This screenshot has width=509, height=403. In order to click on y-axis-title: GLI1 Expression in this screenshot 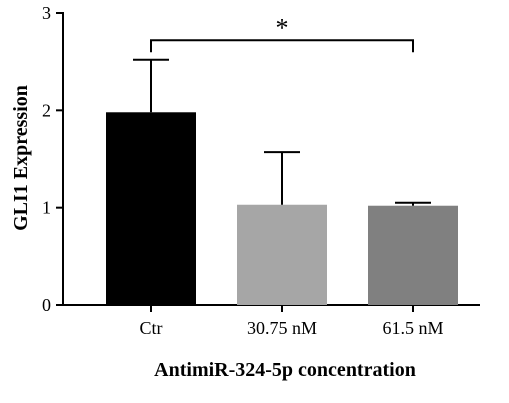, I will do `click(21, 158)`.